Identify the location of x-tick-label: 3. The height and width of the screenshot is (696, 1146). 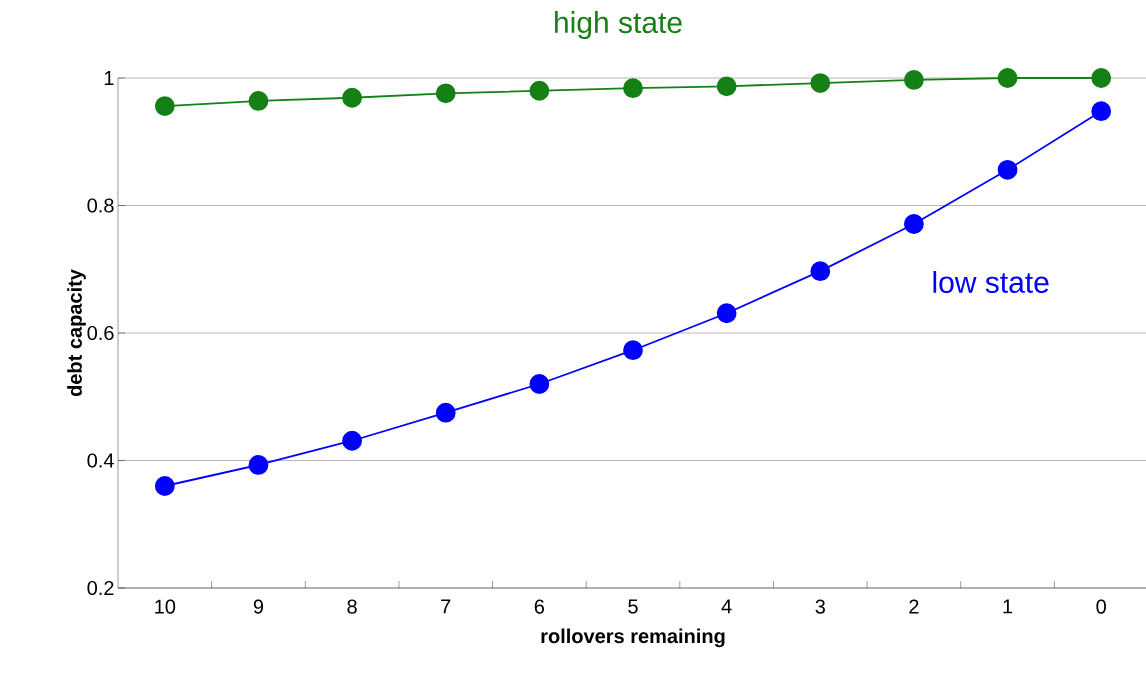
(820, 606).